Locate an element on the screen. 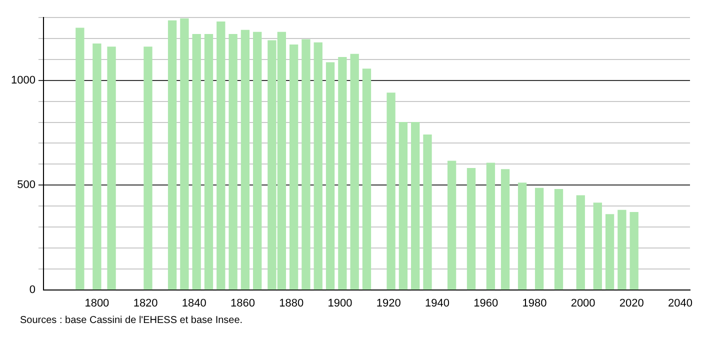 This screenshot has height=340, width=710. x-tick-label: 2020 is located at coordinates (631, 303).